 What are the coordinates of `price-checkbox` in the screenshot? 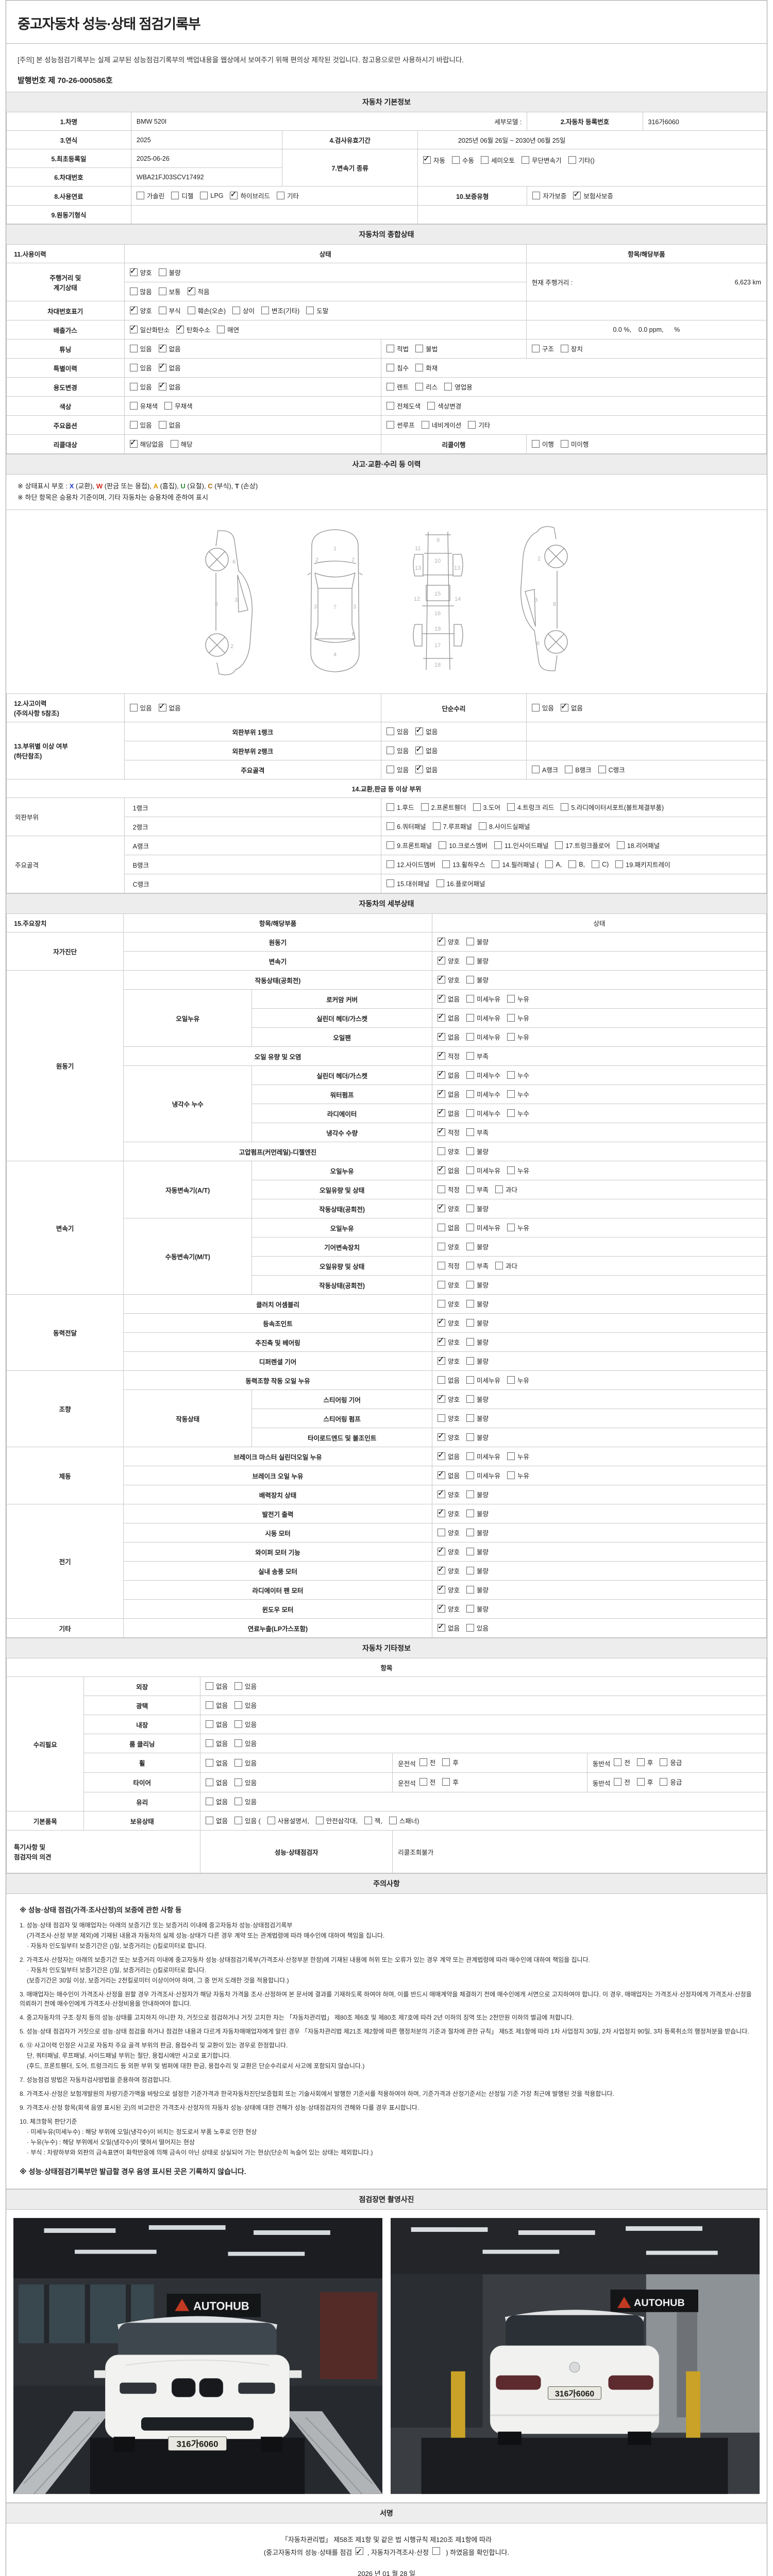 It's located at (436, 2551).